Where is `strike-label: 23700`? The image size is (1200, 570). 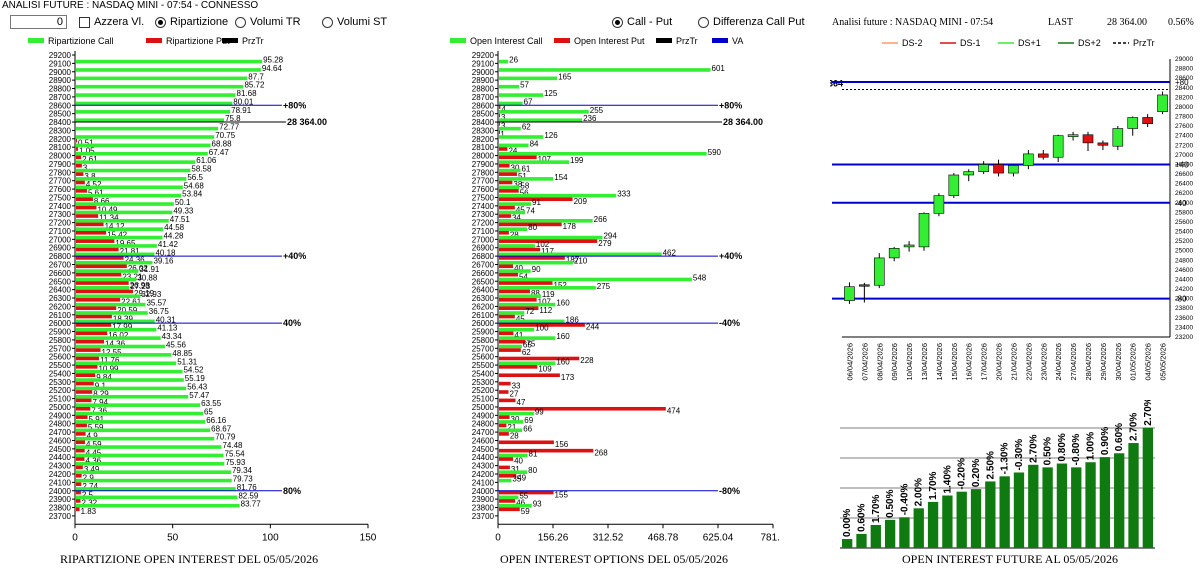 strike-label: 23700 is located at coordinates (483, 516).